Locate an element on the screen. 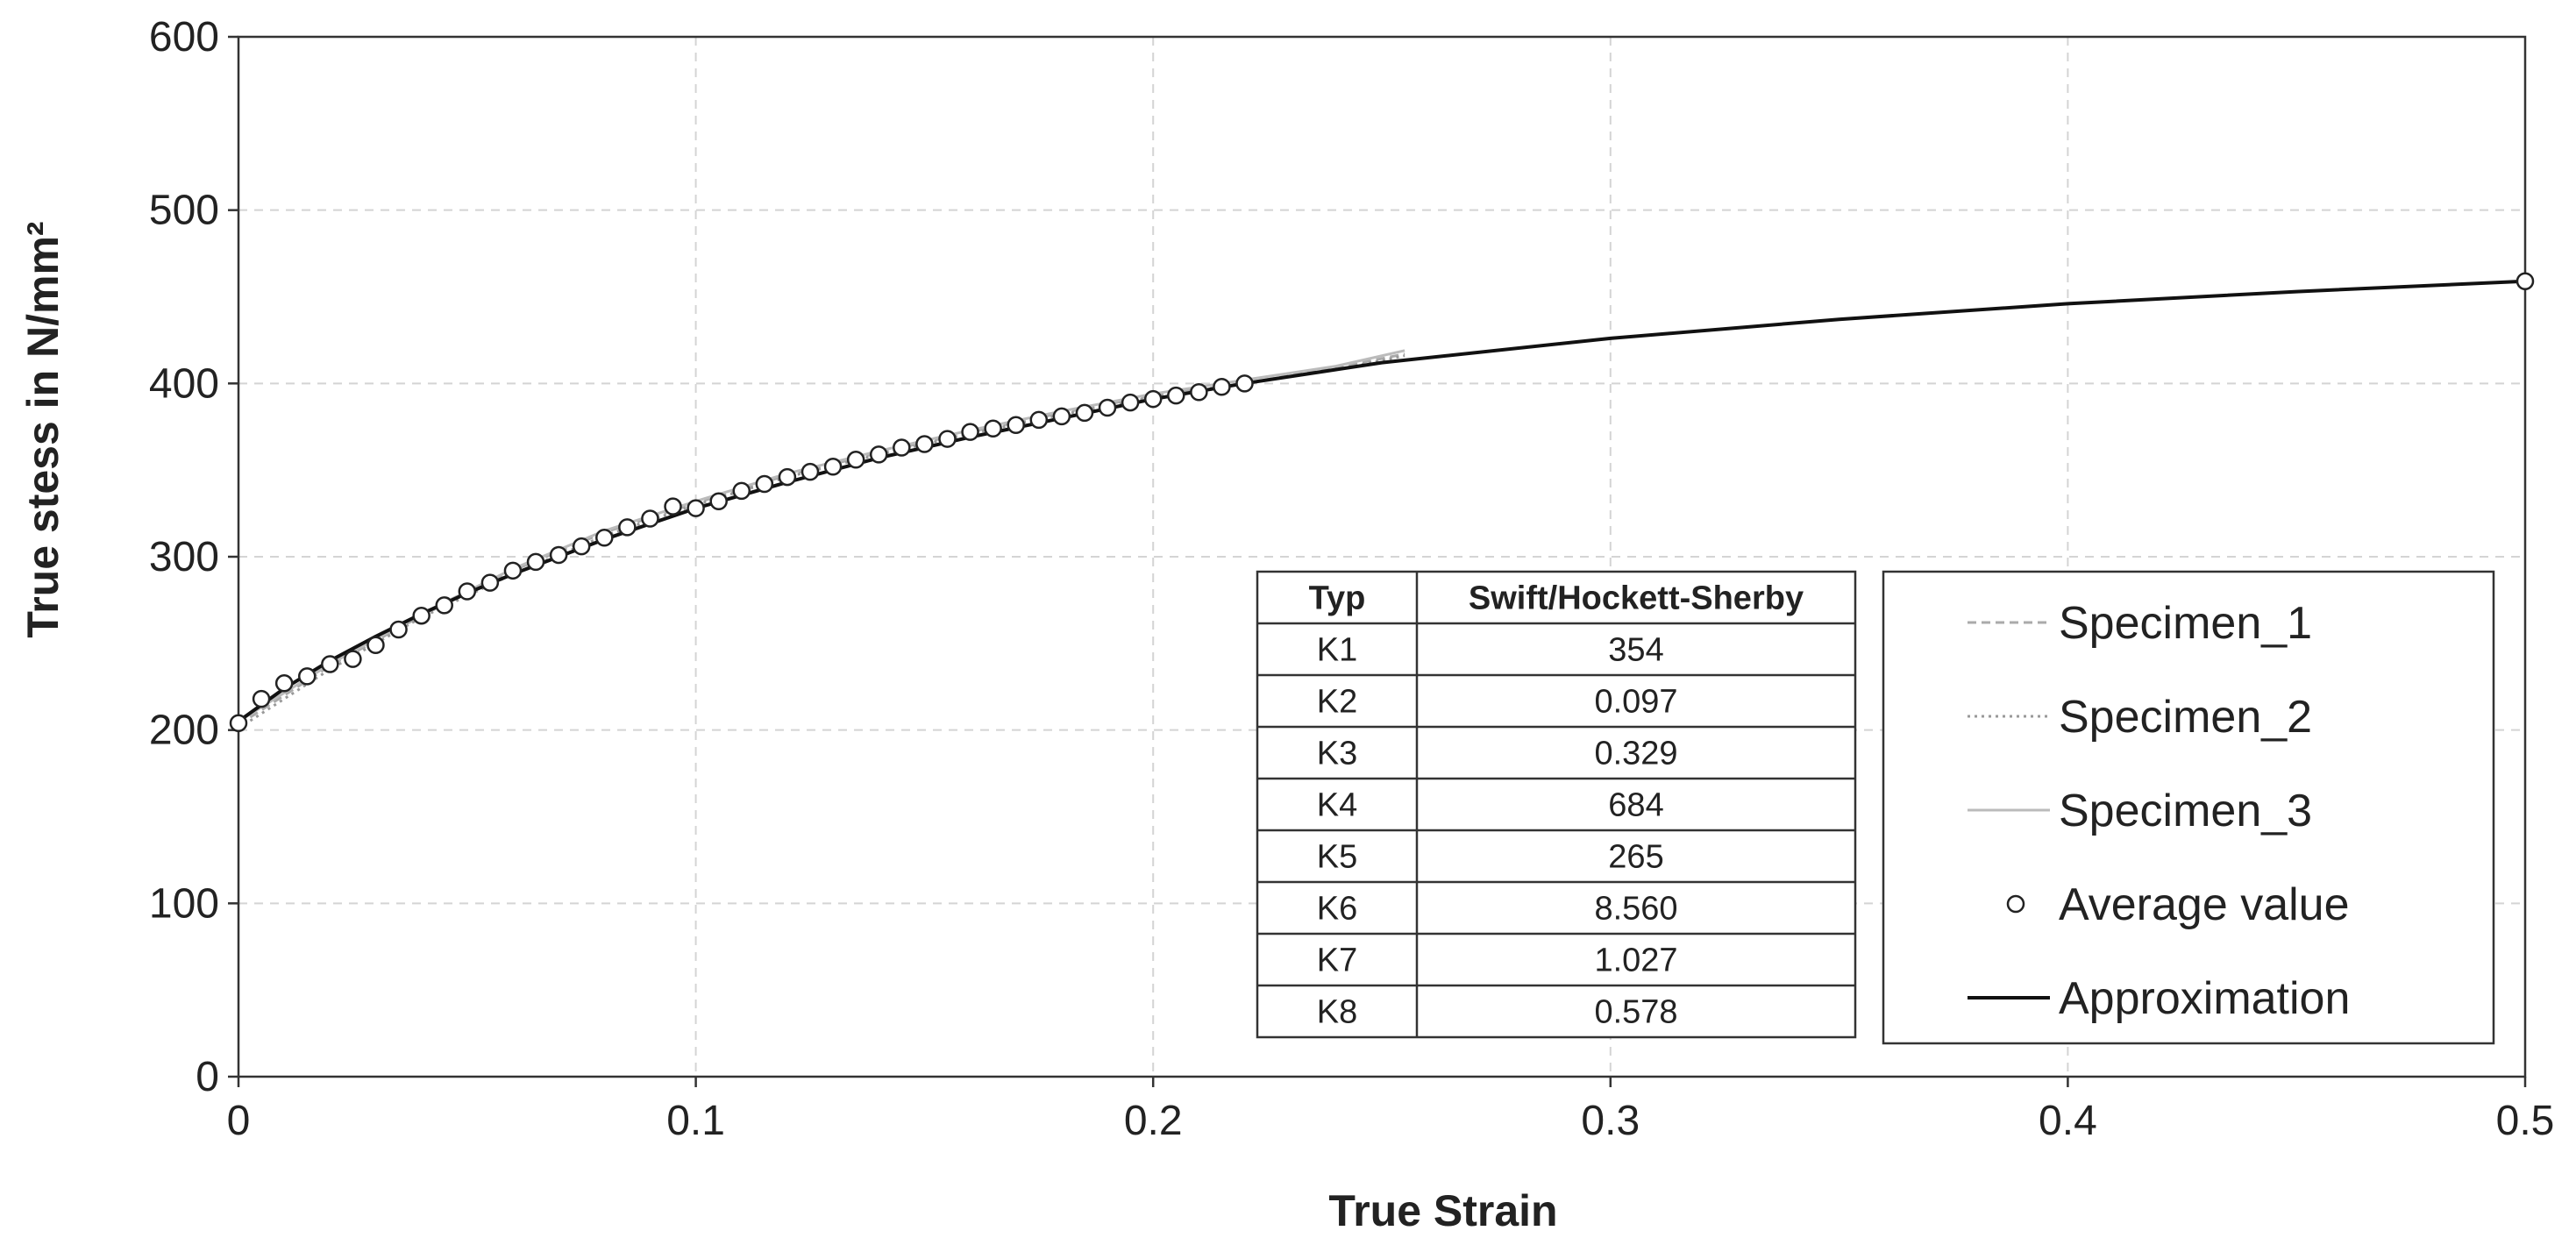  table-cell-value-8: 0.578 is located at coordinates (1635, 1012).